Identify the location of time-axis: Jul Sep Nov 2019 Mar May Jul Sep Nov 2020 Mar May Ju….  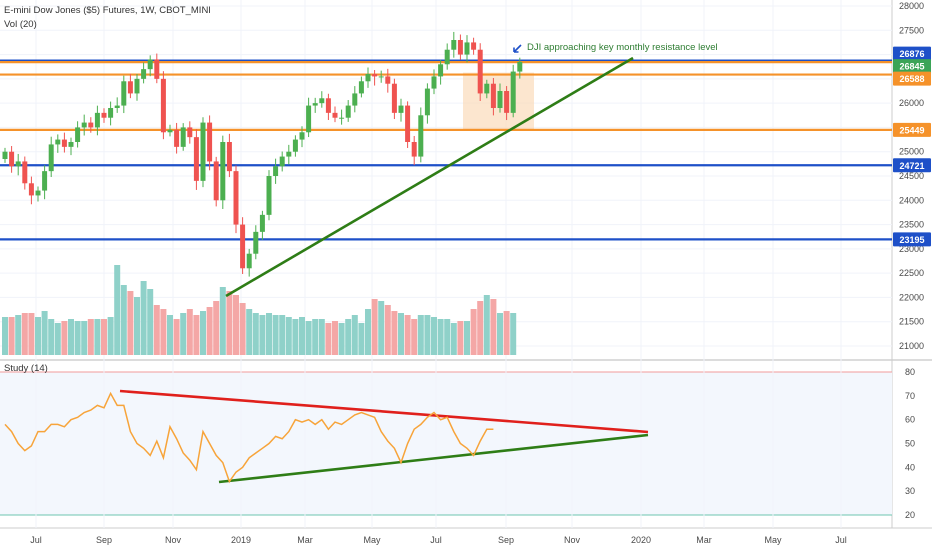
(438, 540).